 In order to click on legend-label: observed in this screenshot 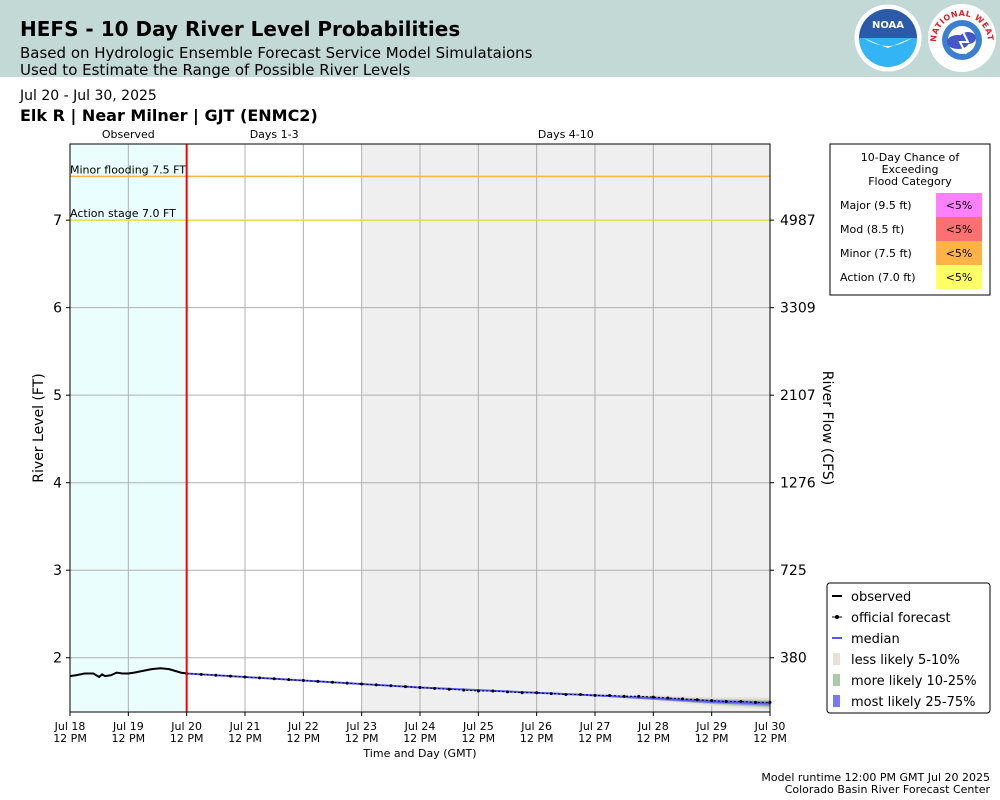, I will do `click(881, 597)`.